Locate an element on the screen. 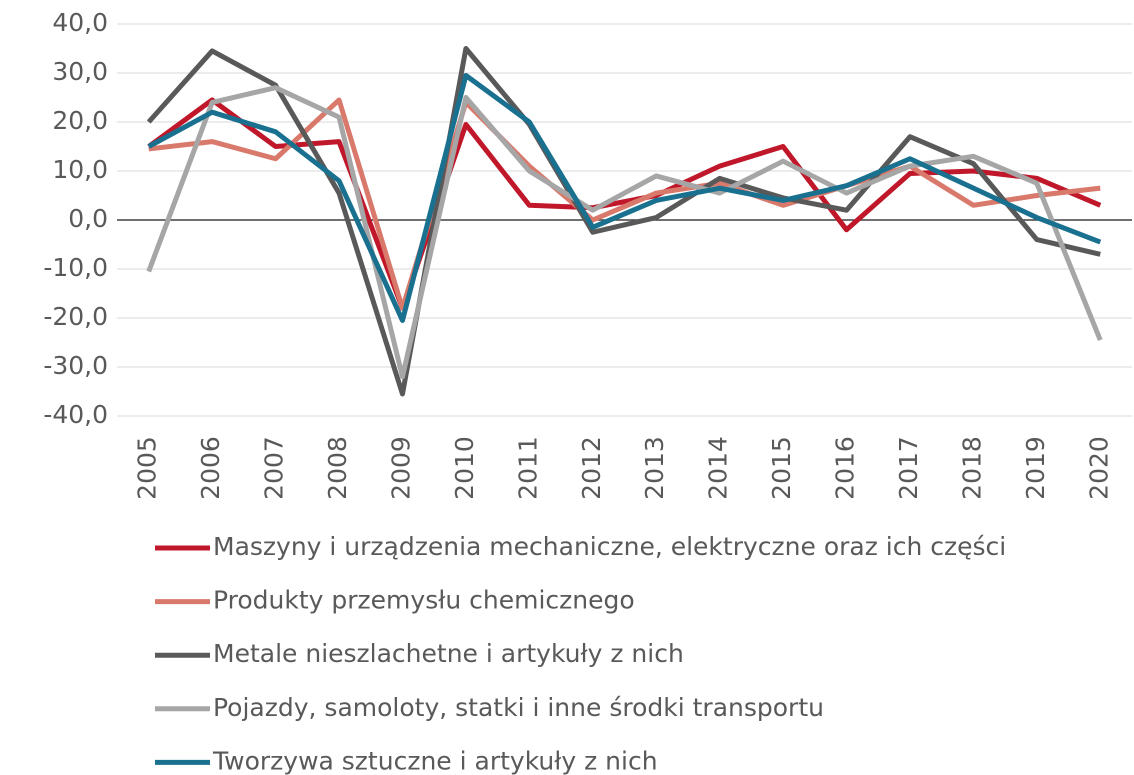 Image resolution: width=1134 pixels, height=775 pixels. x-tick-label: 2009 is located at coordinates (400, 468).